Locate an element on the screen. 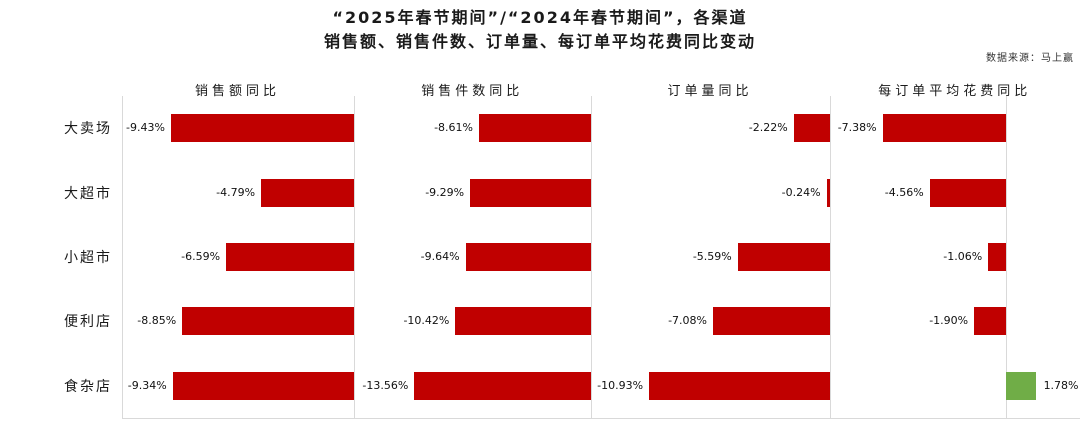 Image resolution: width=1080 pixels, height=427 pixels. value-label: -9.64% is located at coordinates (440, 256).